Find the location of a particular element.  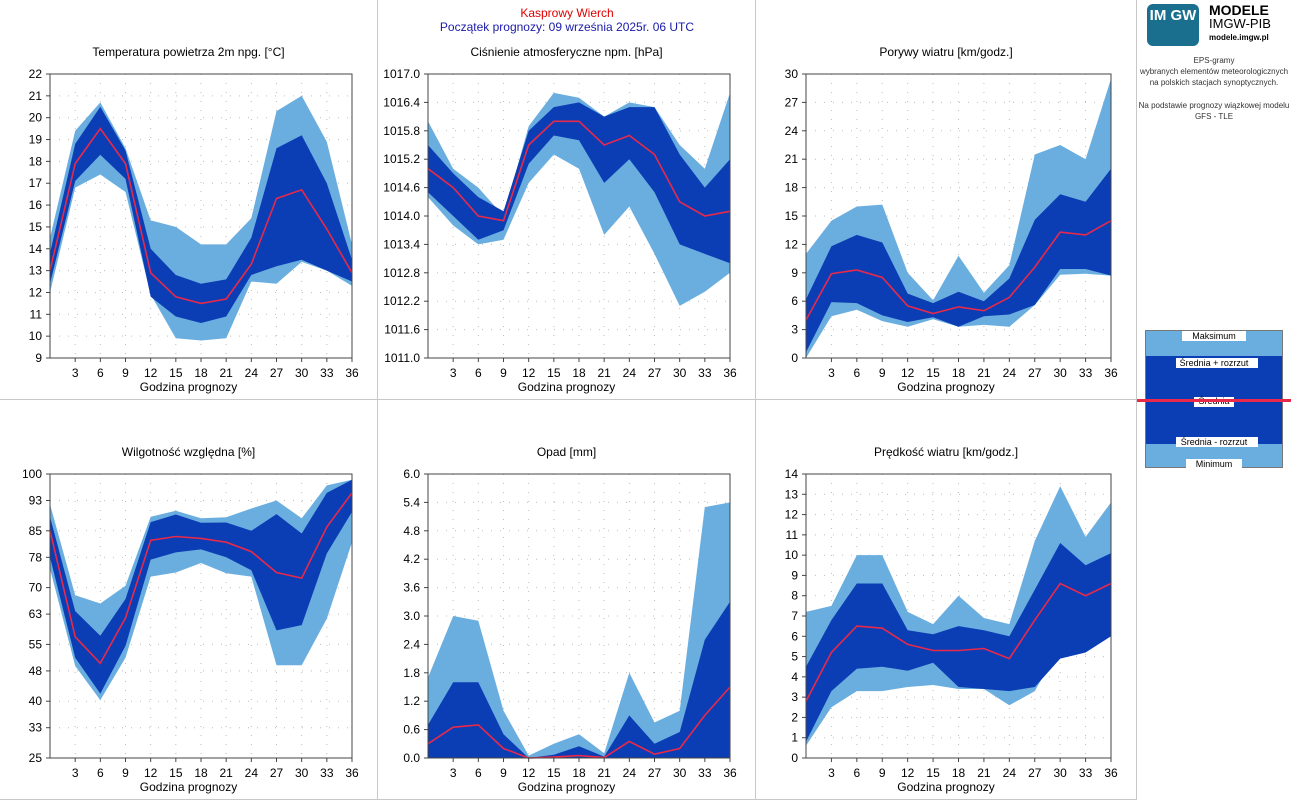

brand-imgw: IMGW-PIB is located at coordinates (1240, 23).